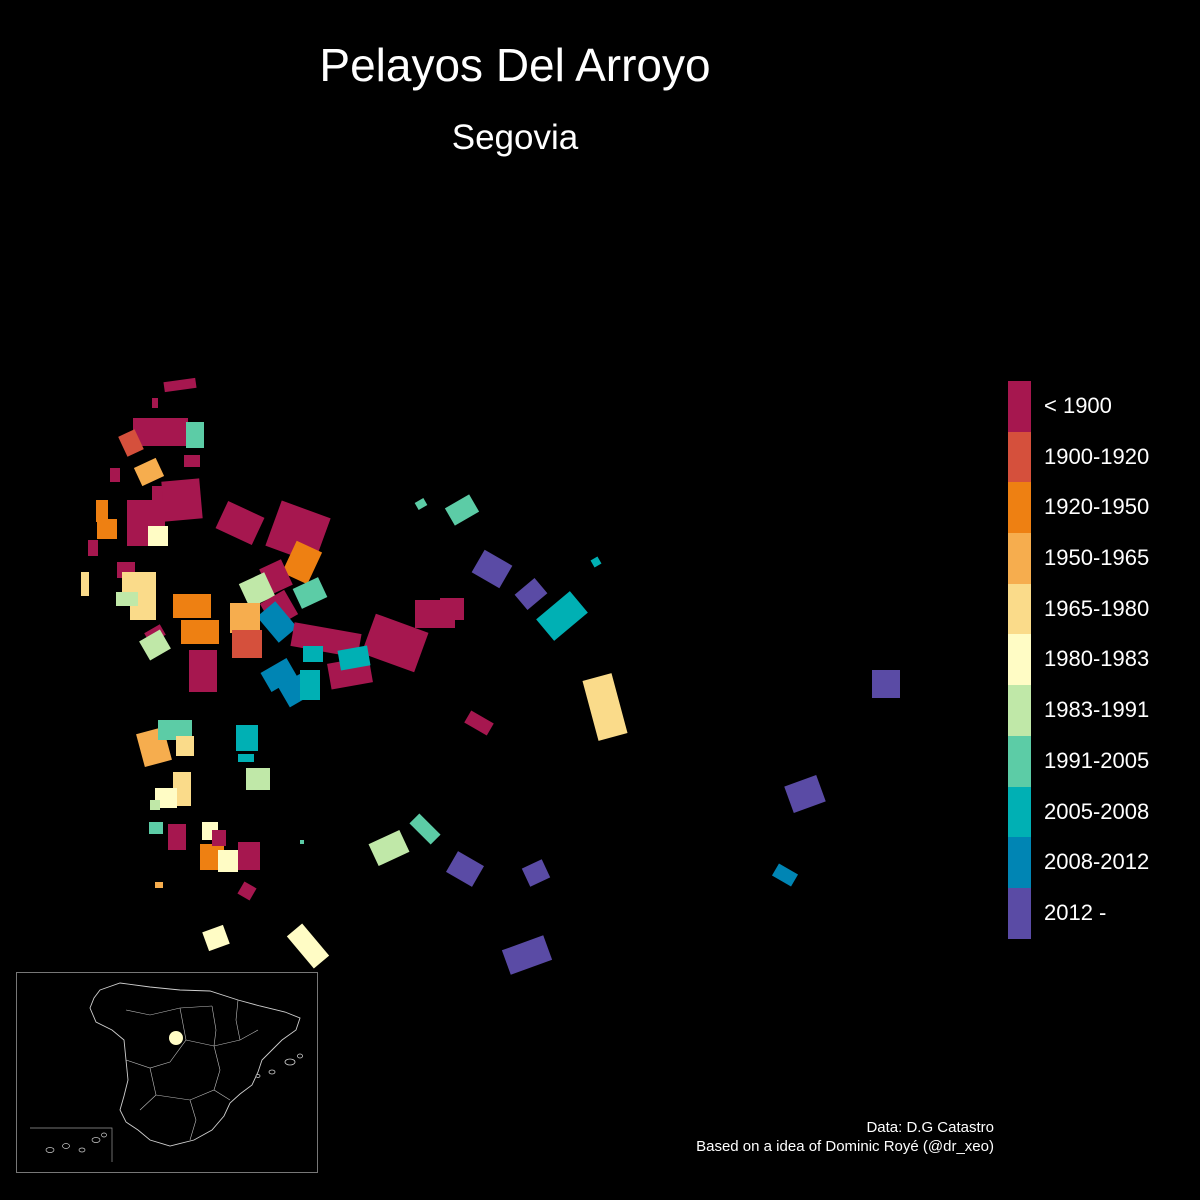 Image resolution: width=1200 pixels, height=1200 pixels. What do you see at coordinates (71, 1144) in the screenshot?
I see `canary-islands-box` at bounding box center [71, 1144].